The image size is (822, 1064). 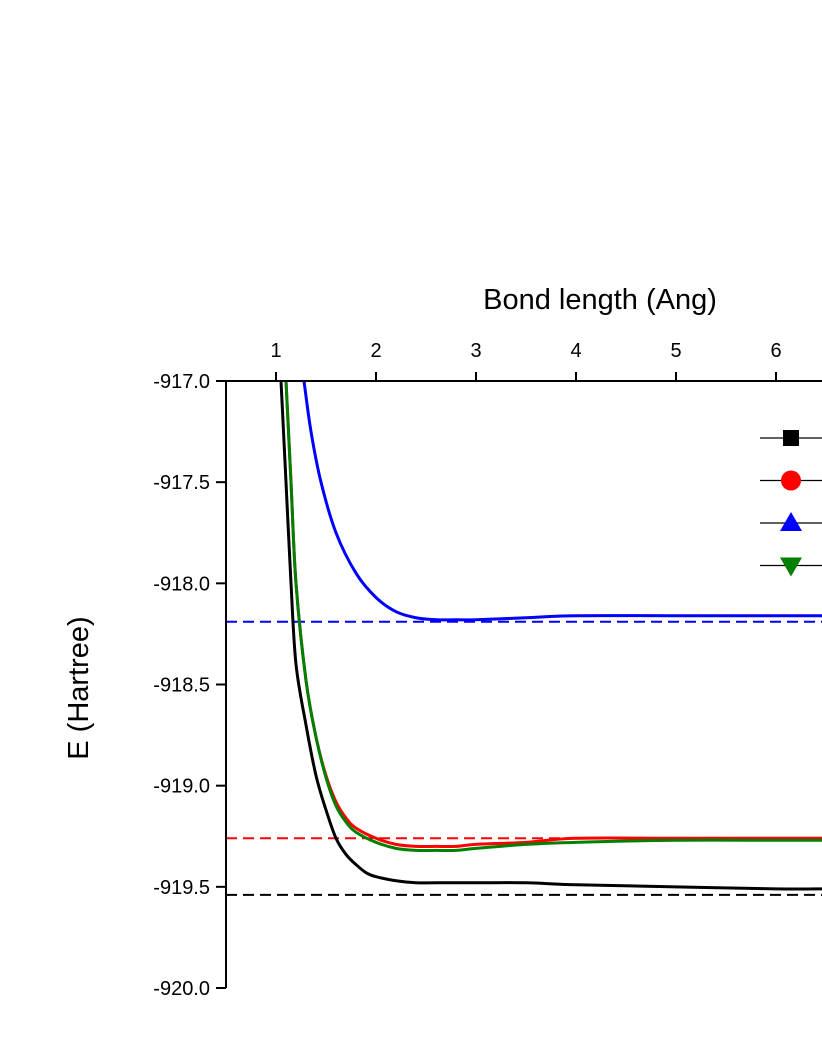 What do you see at coordinates (791, 438) in the screenshot?
I see `legend-marker-square` at bounding box center [791, 438].